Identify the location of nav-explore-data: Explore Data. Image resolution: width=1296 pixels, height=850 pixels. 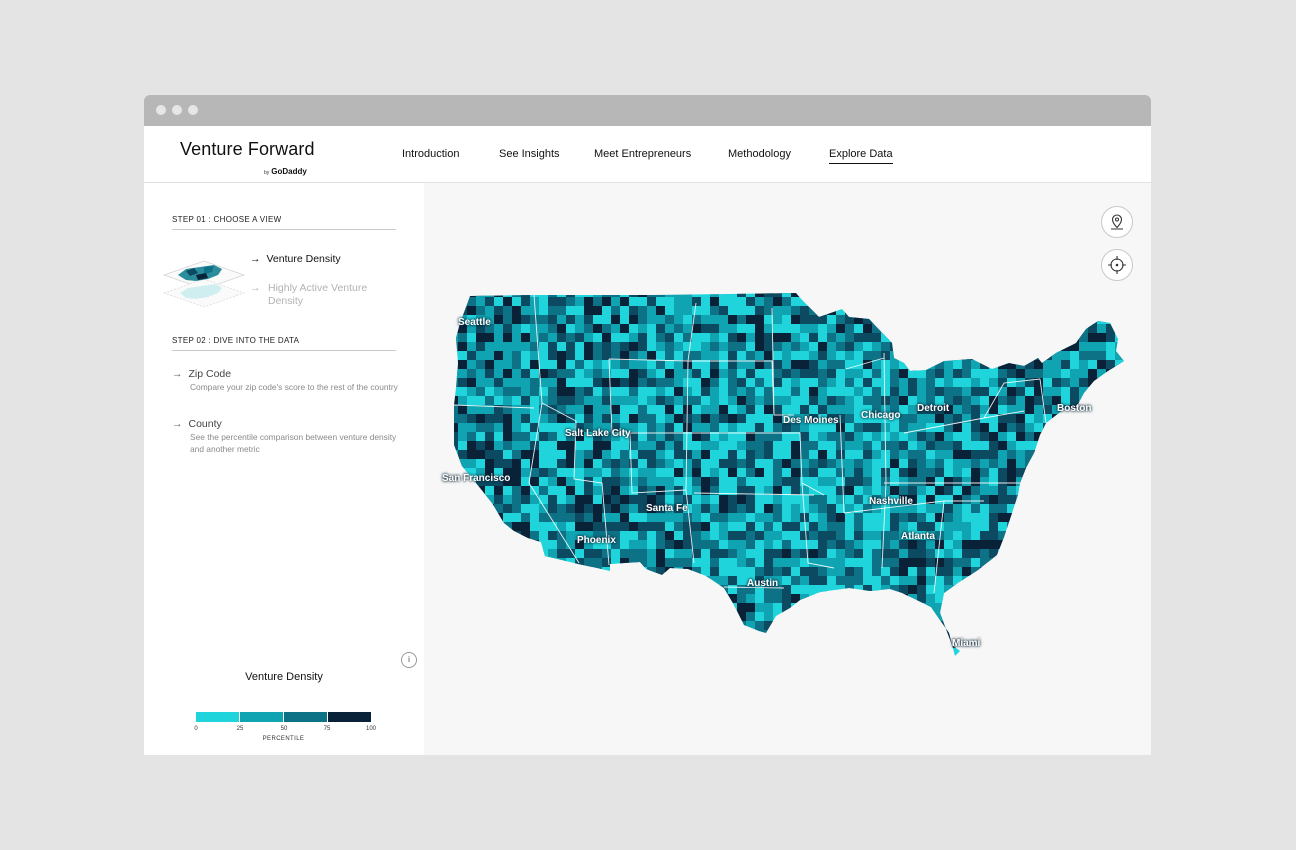
(861, 156).